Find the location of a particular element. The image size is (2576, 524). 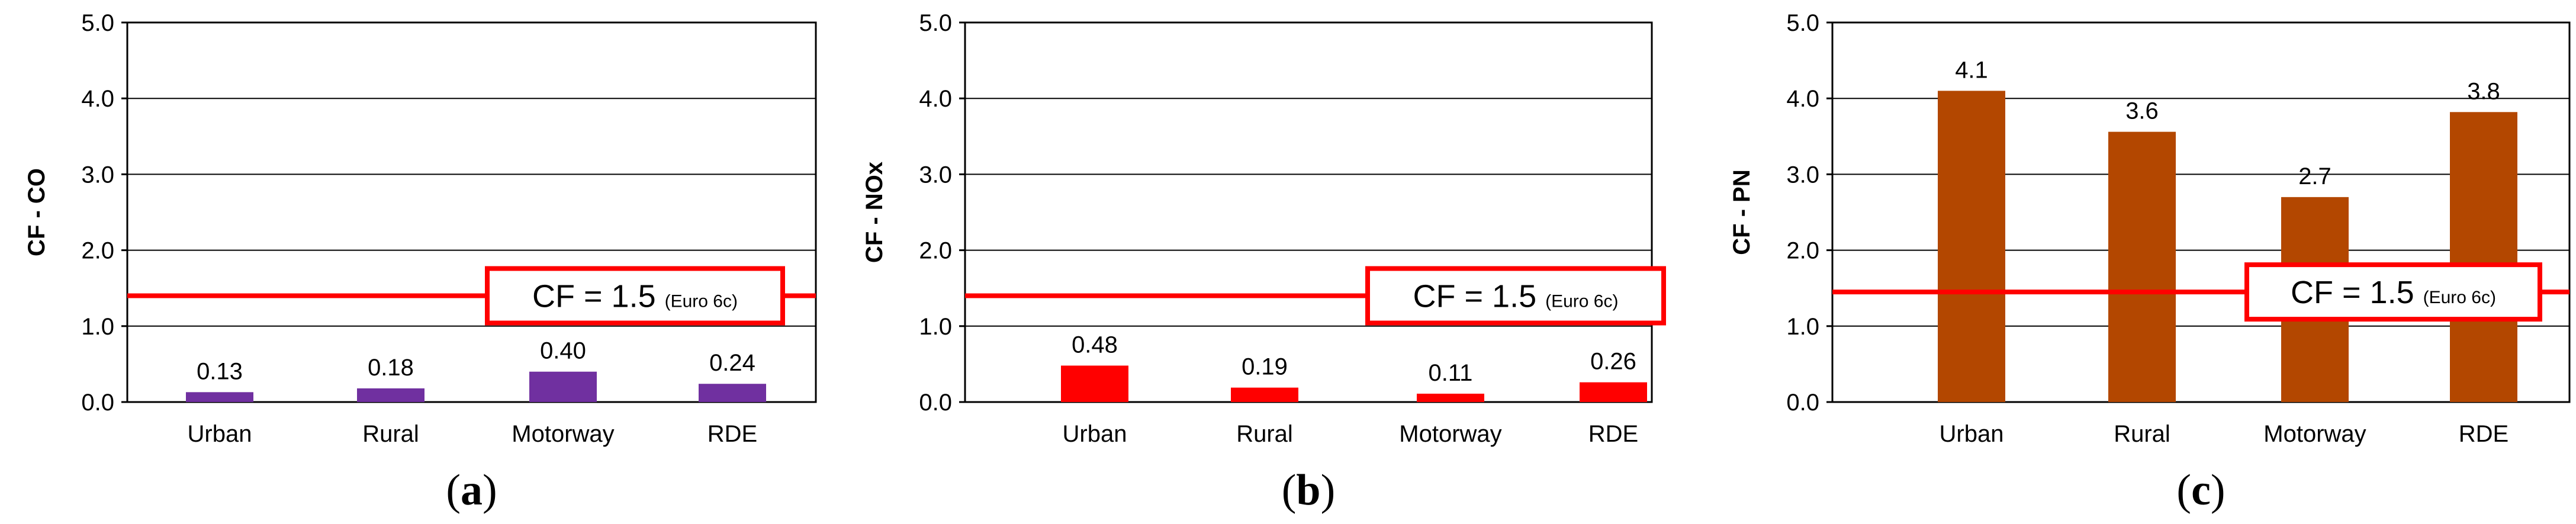

data-label: 4.1 is located at coordinates (1972, 70).